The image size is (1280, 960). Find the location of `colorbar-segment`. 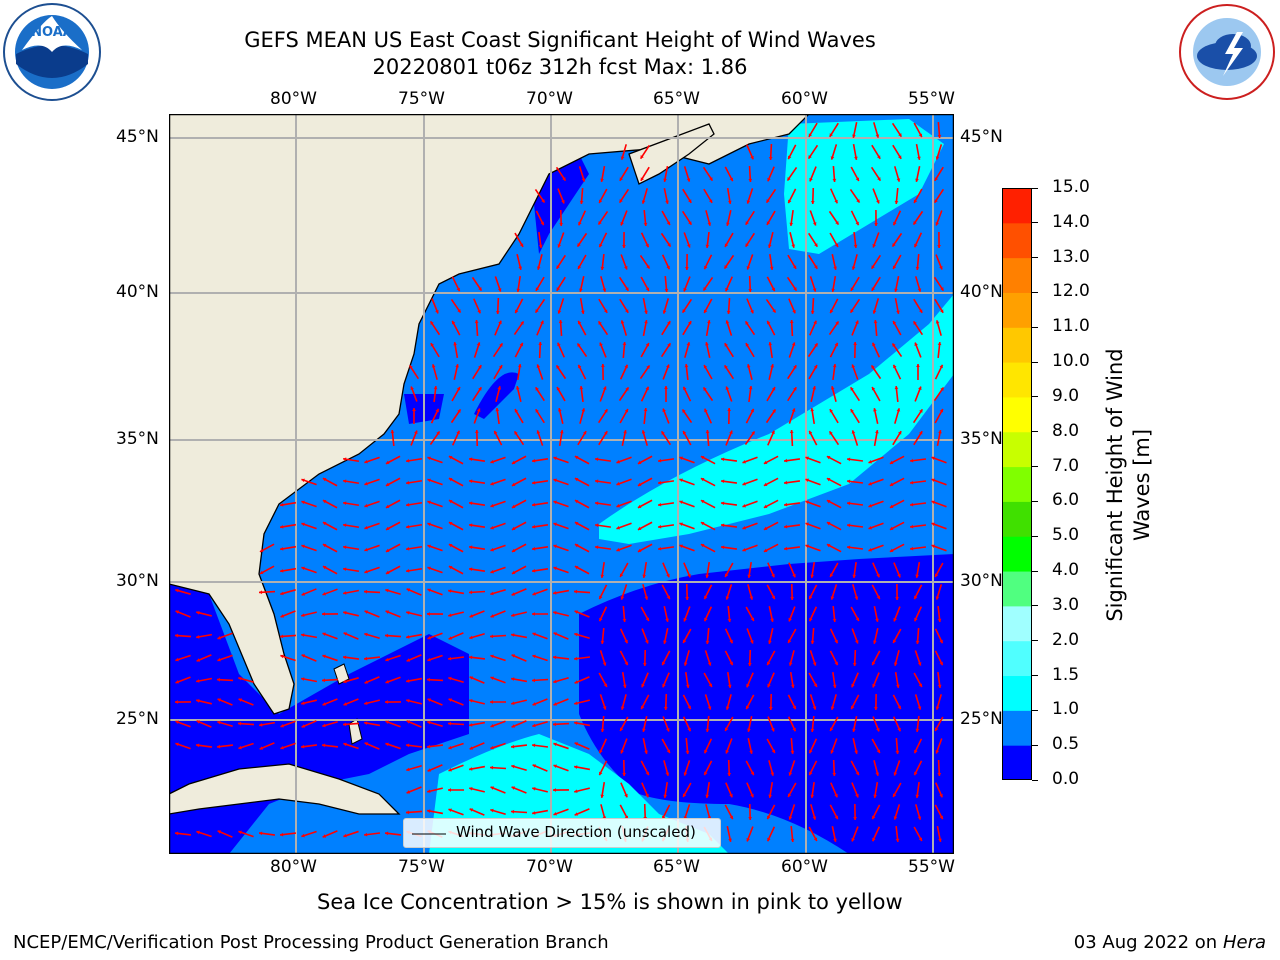

colorbar-segment is located at coordinates (1017, 554).